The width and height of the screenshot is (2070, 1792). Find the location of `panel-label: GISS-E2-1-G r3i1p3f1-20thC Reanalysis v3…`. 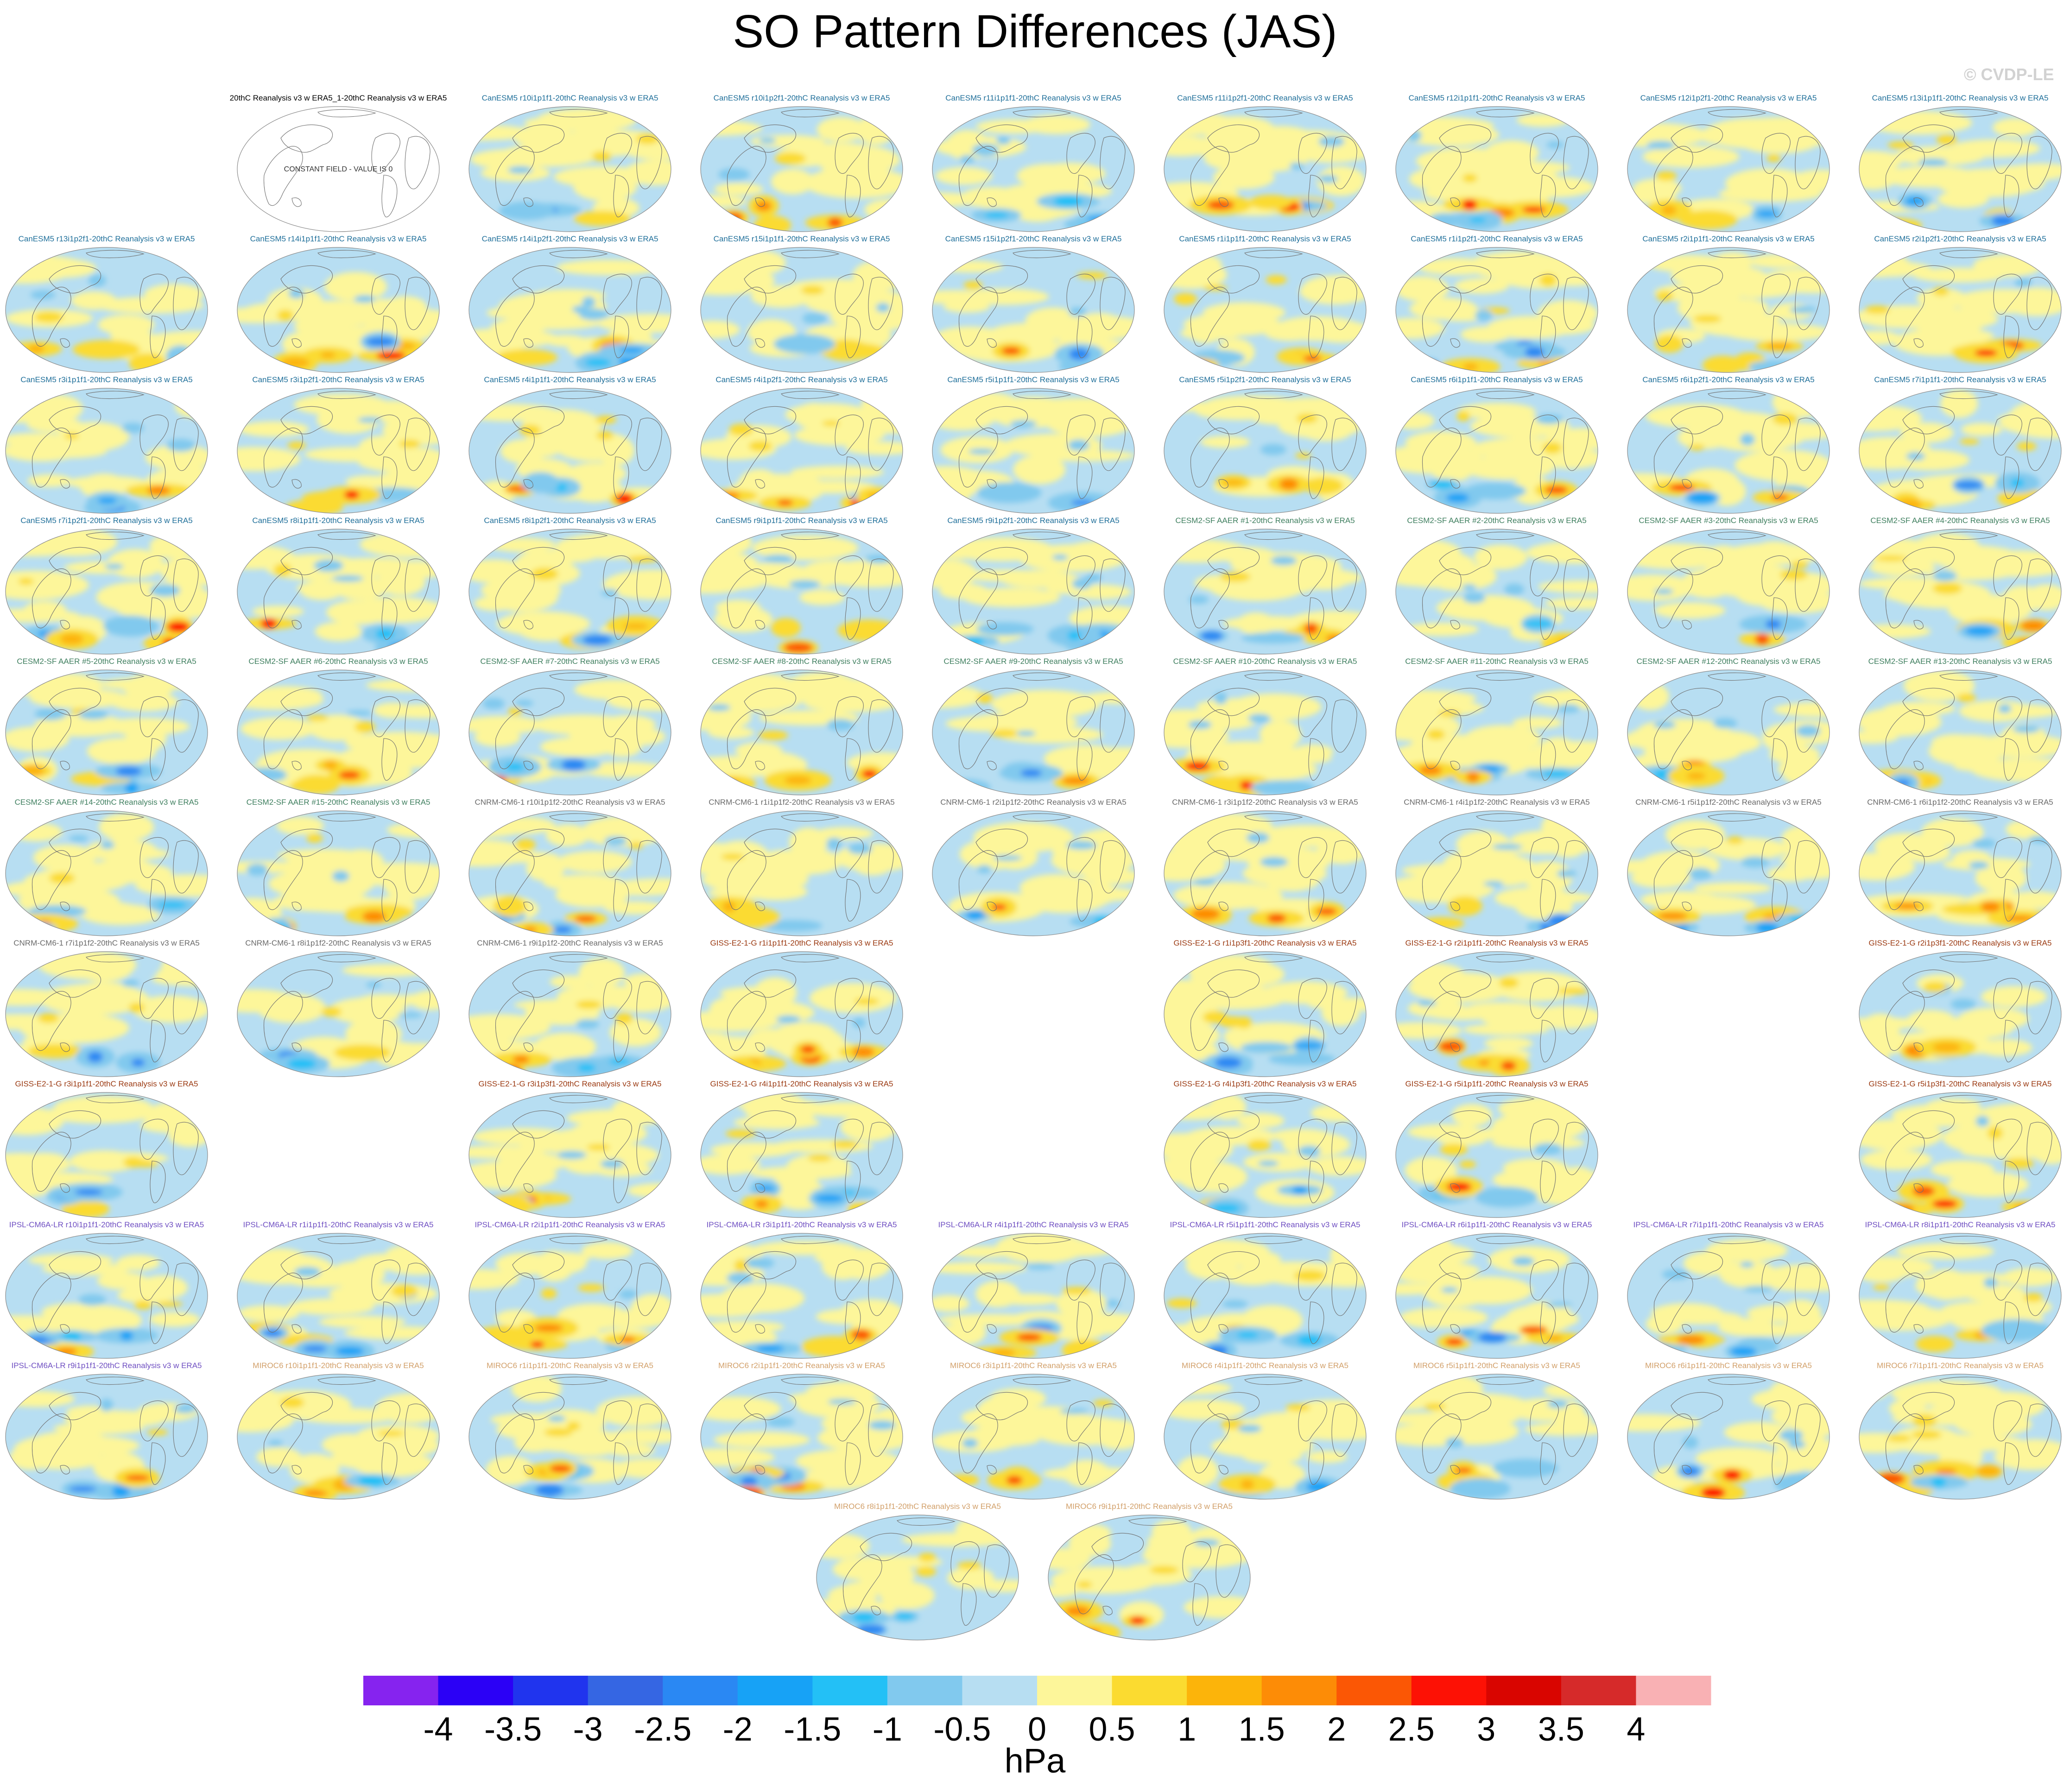

panel-label: GISS-E2-1-G r3i1p3f1-20thC Reanalysis v3… is located at coordinates (570, 1083).